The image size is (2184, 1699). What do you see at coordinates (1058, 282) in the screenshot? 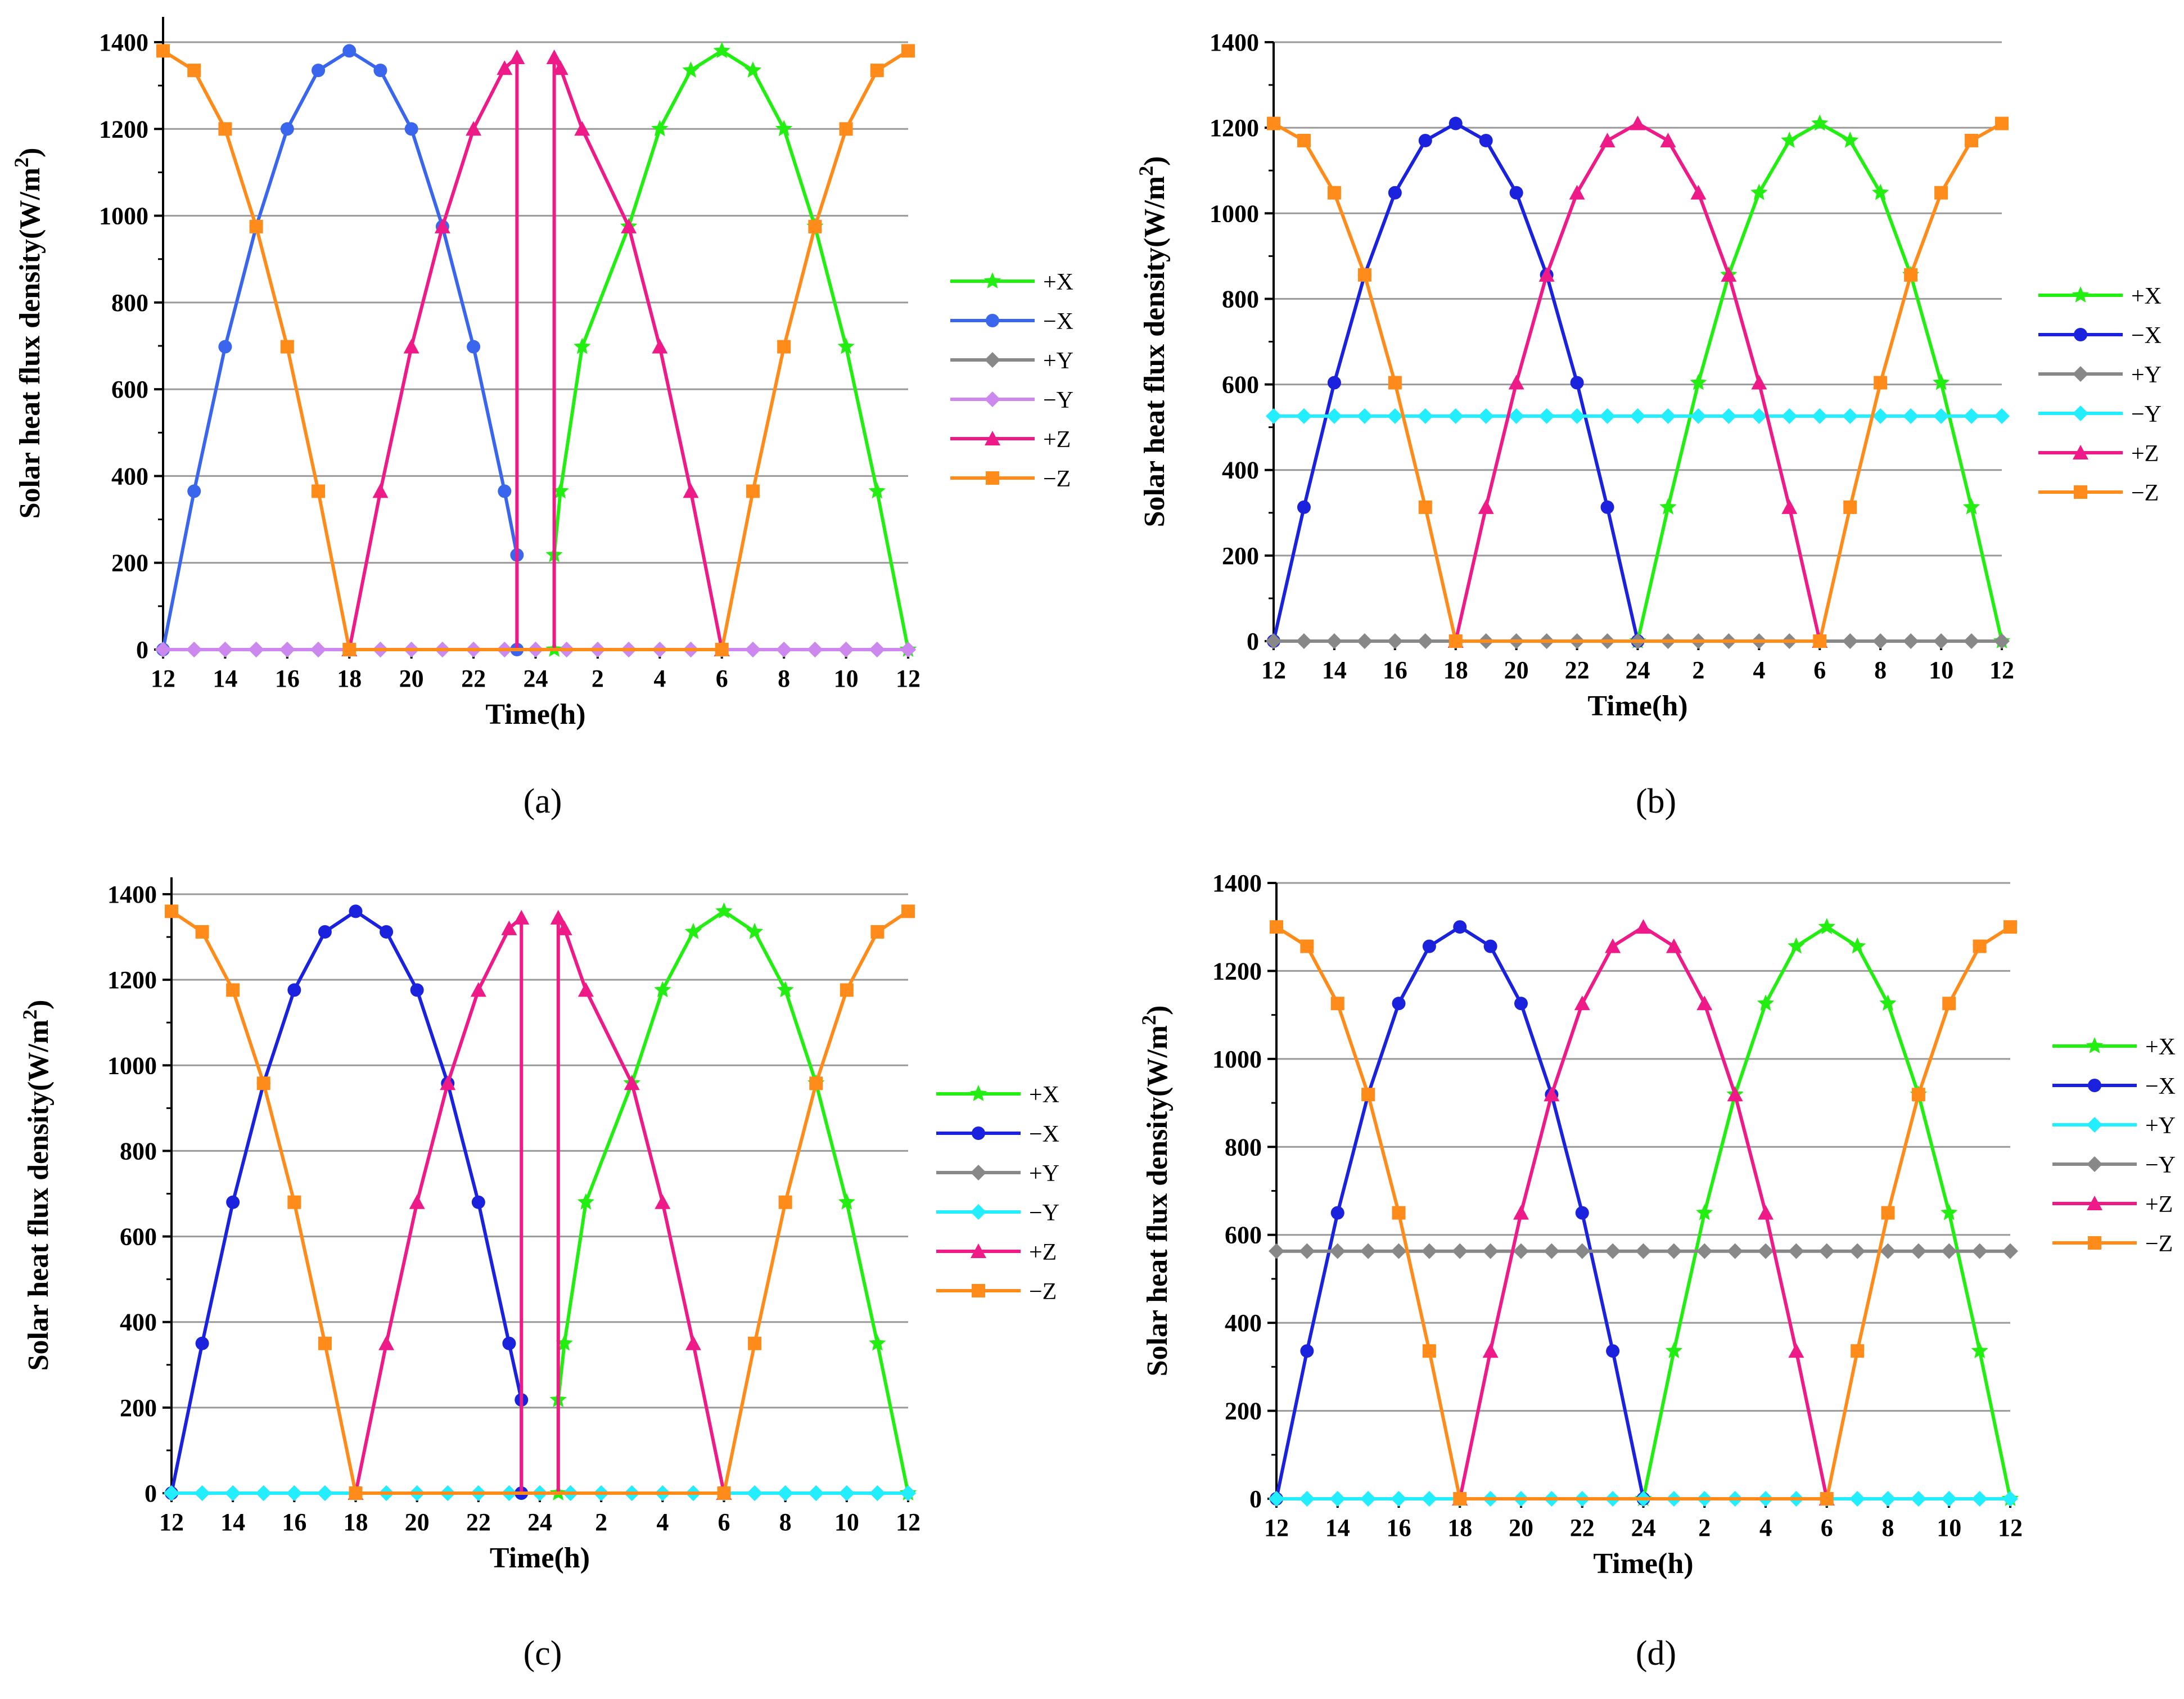
I see `legend-label-plus-x: +X` at bounding box center [1058, 282].